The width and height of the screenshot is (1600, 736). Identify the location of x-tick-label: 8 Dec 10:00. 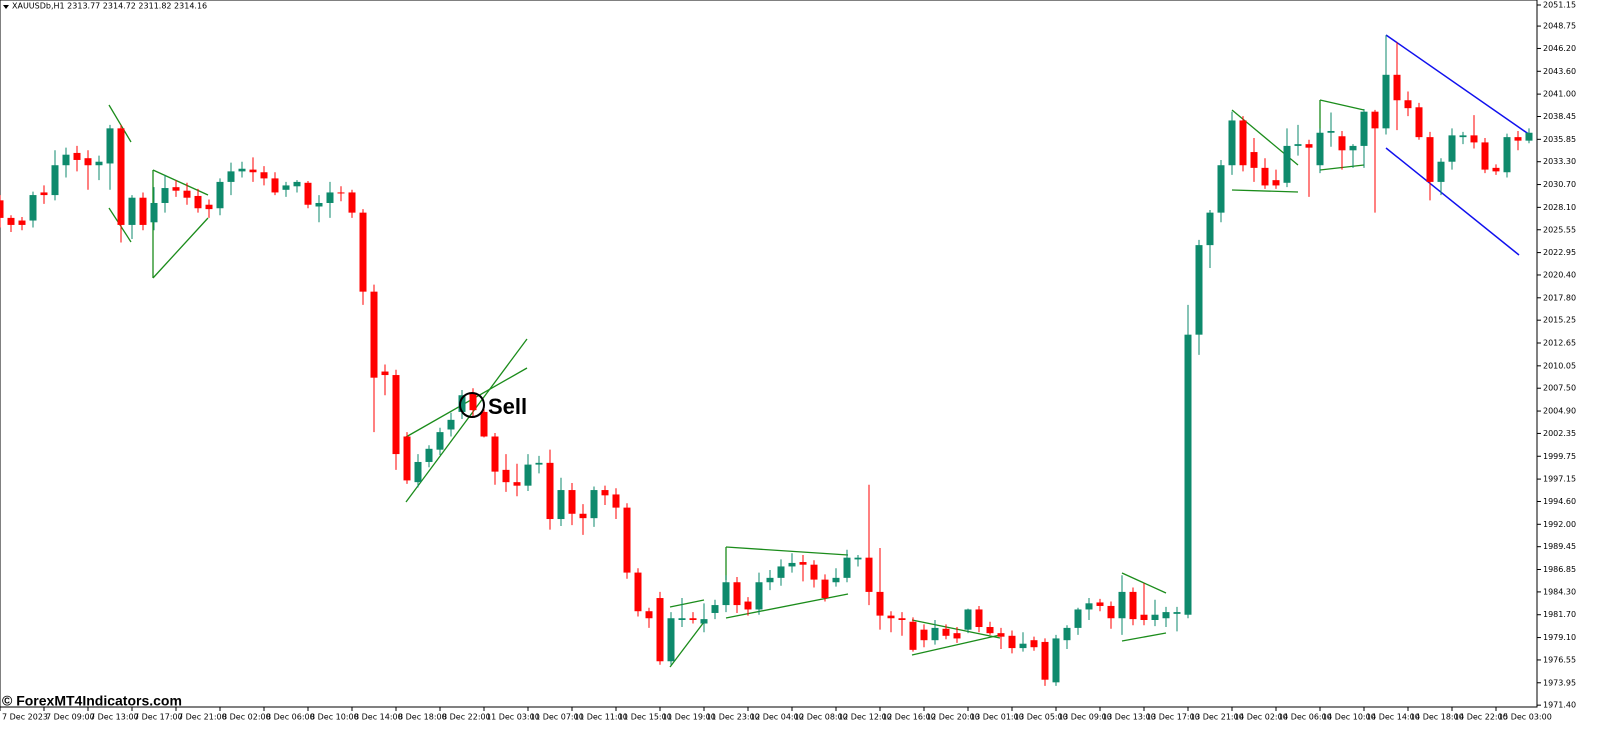
(334, 717).